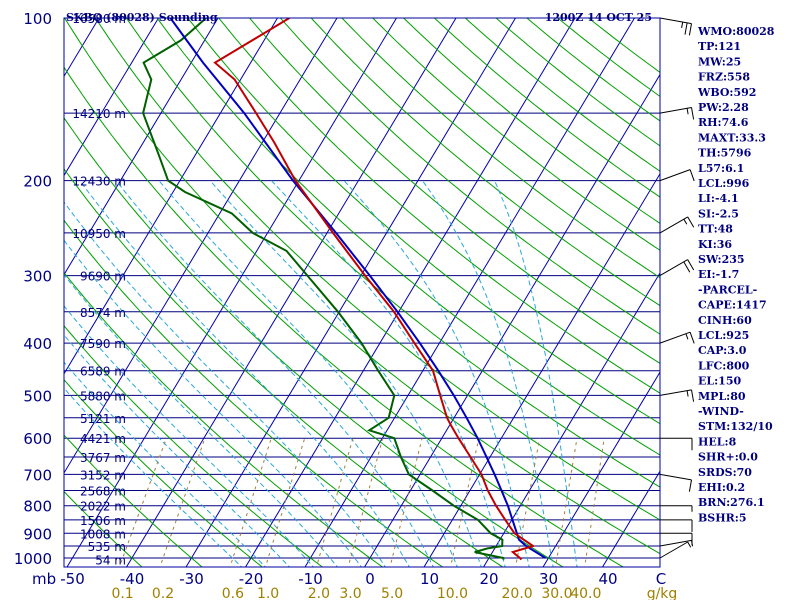 Image resolution: width=800 pixels, height=600 pixels. What do you see at coordinates (718, 213) in the screenshot?
I see `sounding-index: SI:-2.5` at bounding box center [718, 213].